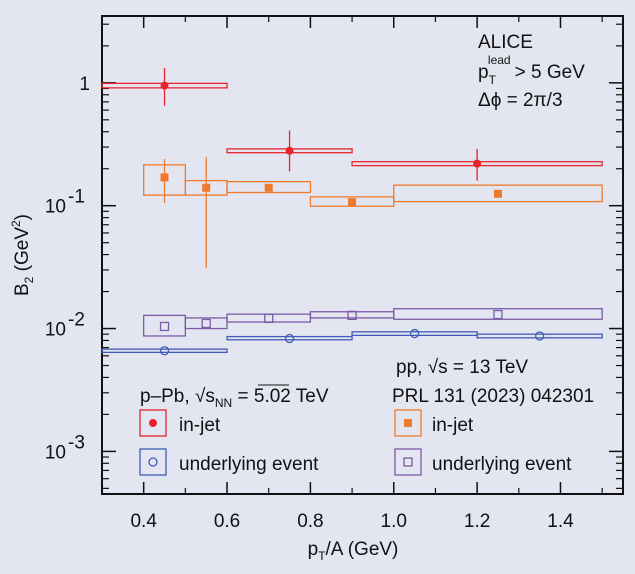 This screenshot has height=574, width=635. I want to click on legend-label-pp-underlying-event: underlying event, so click(502, 464).